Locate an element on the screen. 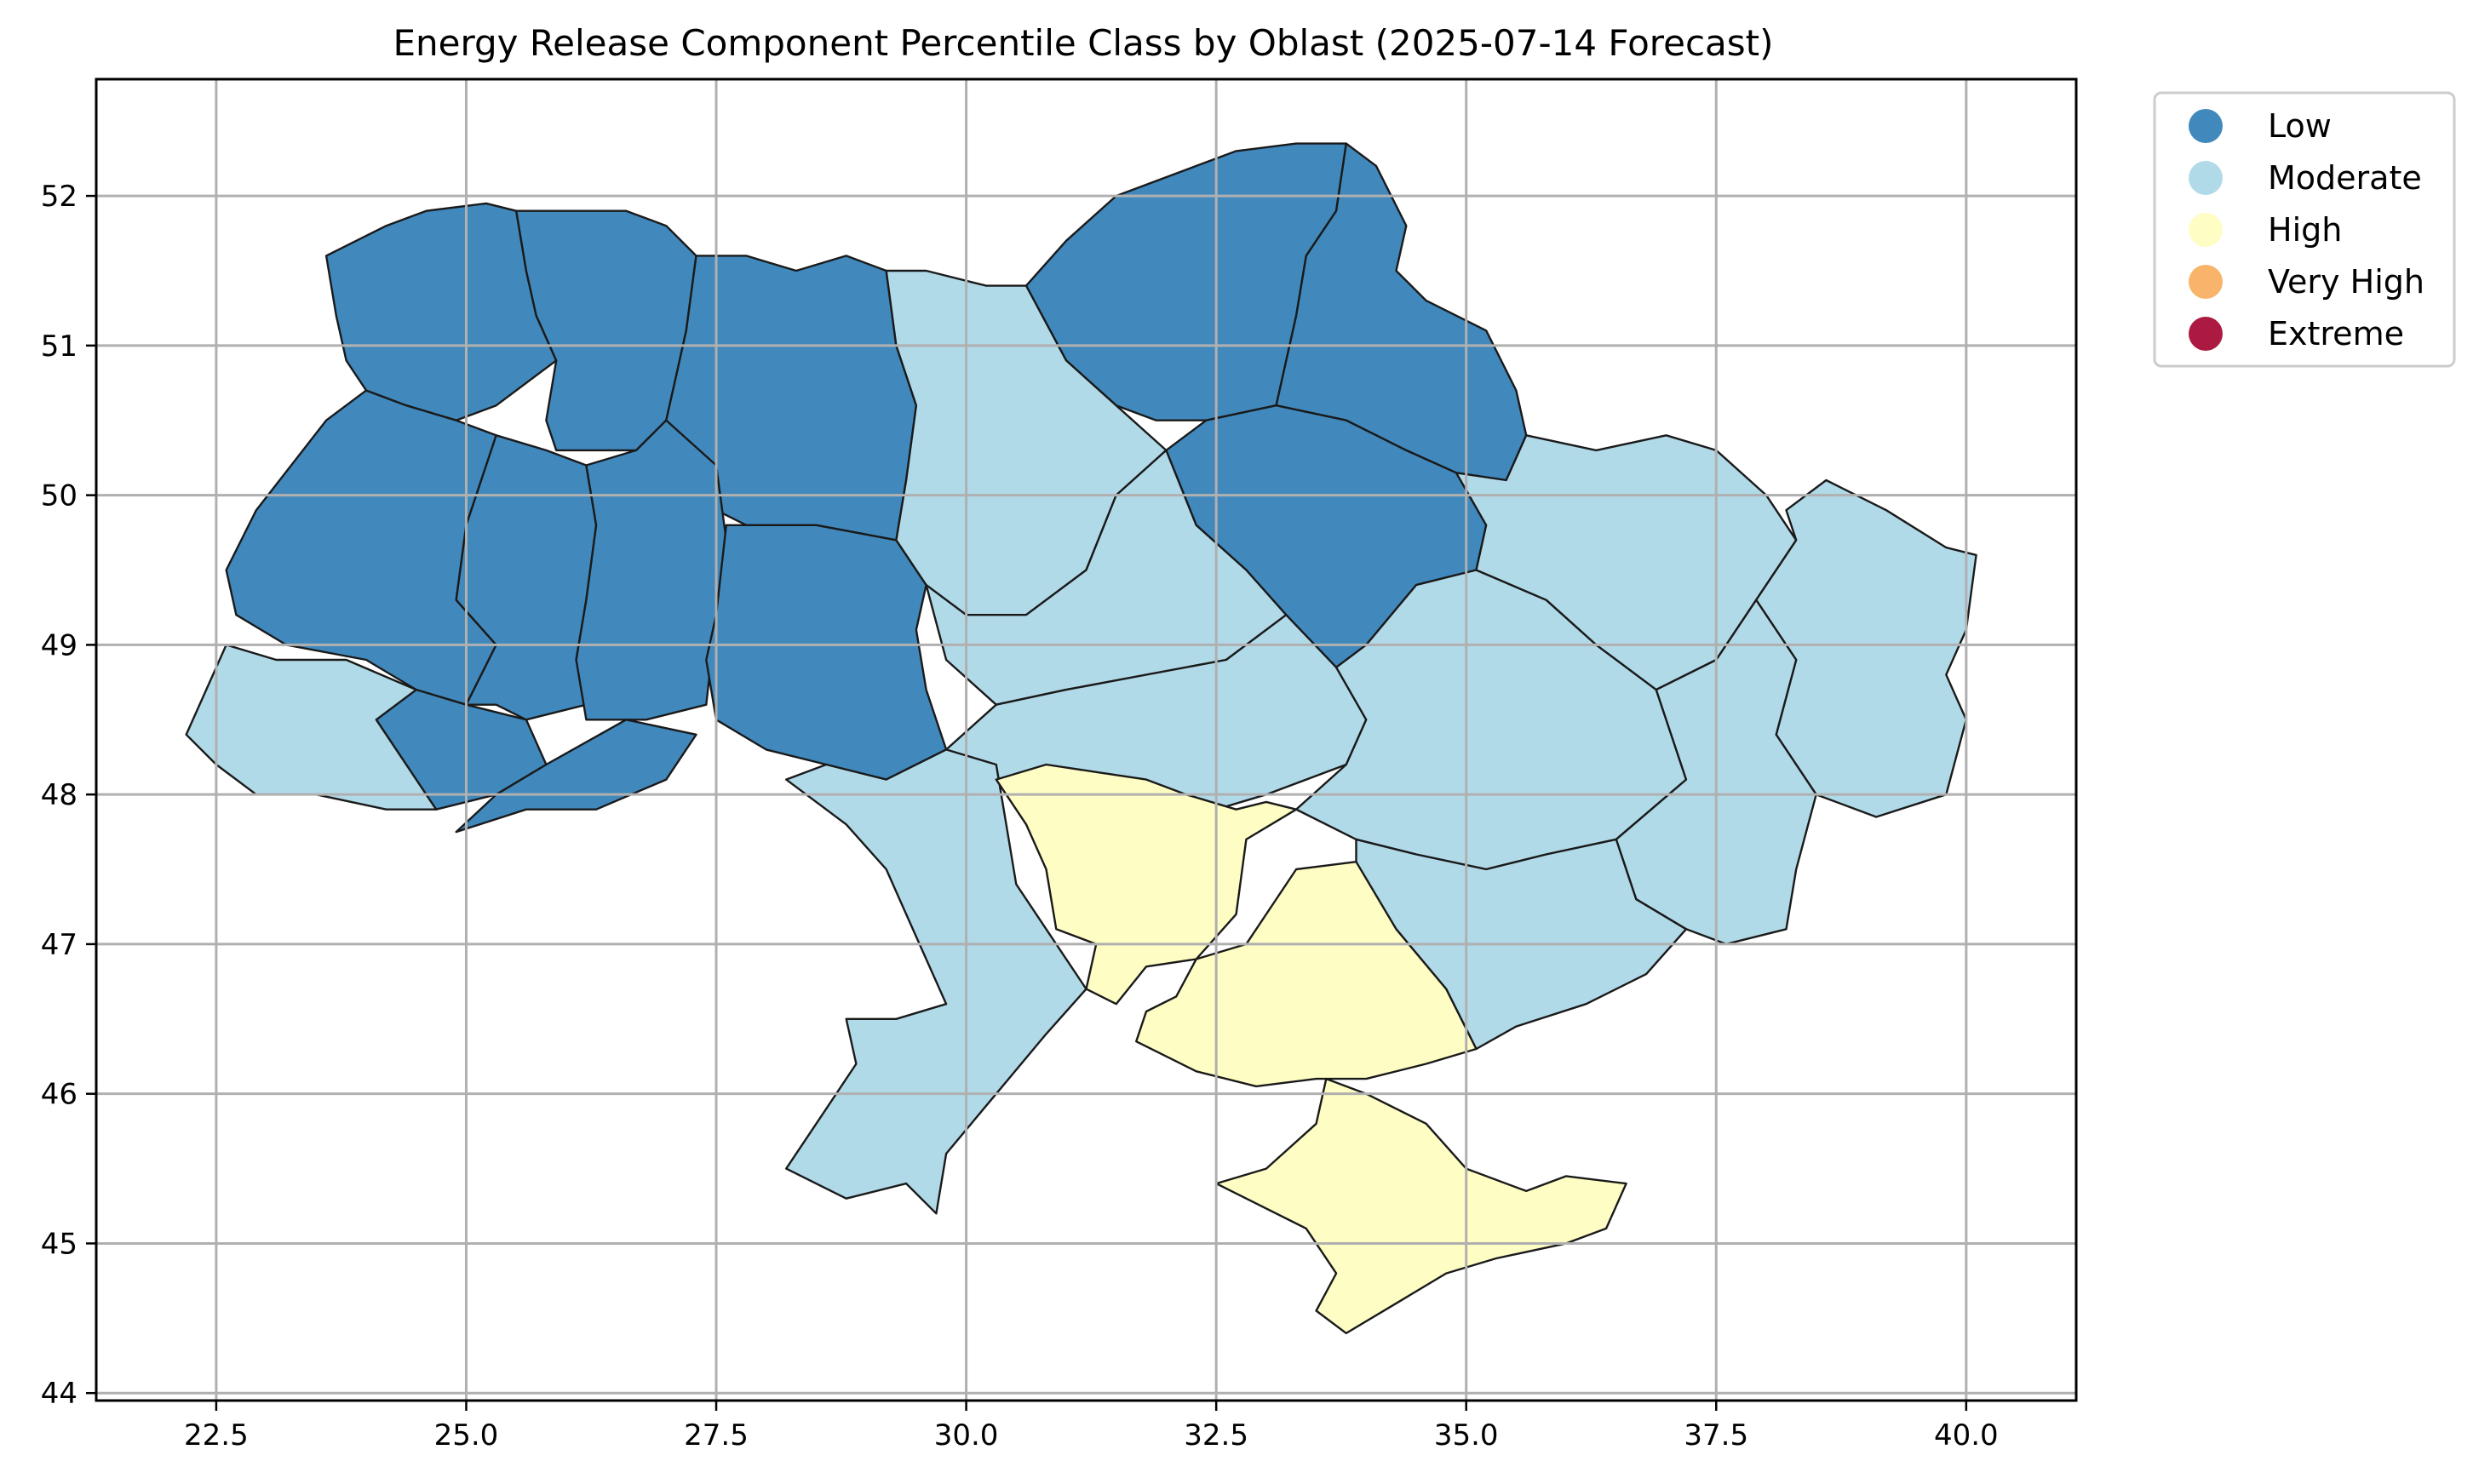  region-mykolaiv is located at coordinates (1146, 884).